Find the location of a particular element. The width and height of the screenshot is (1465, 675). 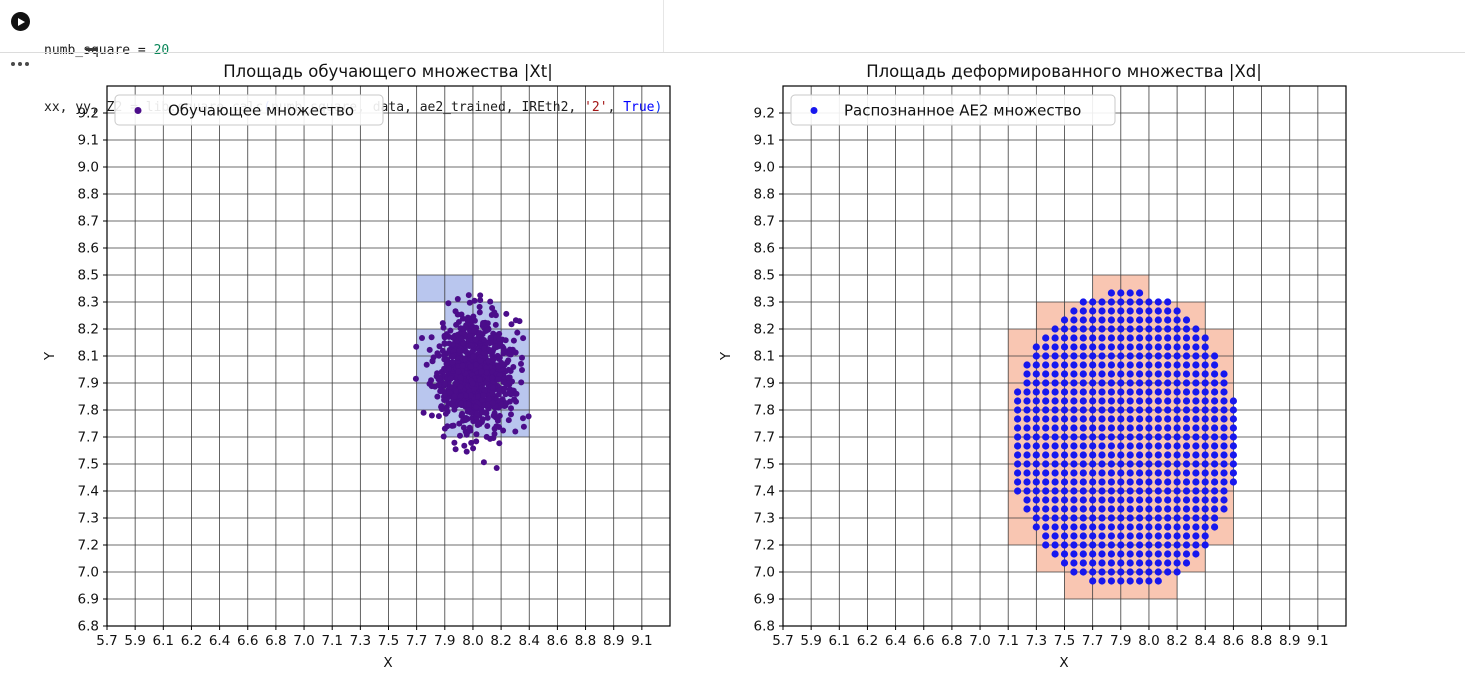

cell-separator is located at coordinates (732, 52).